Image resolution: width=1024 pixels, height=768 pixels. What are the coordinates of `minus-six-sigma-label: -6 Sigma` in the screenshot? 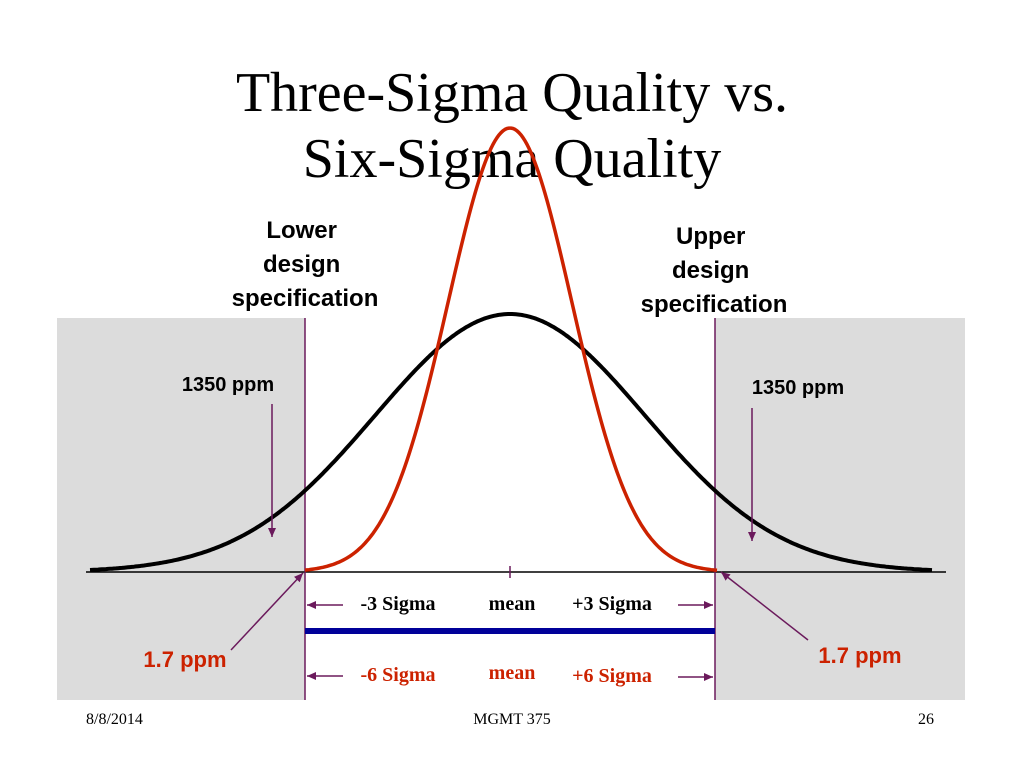 It's located at (398, 675).